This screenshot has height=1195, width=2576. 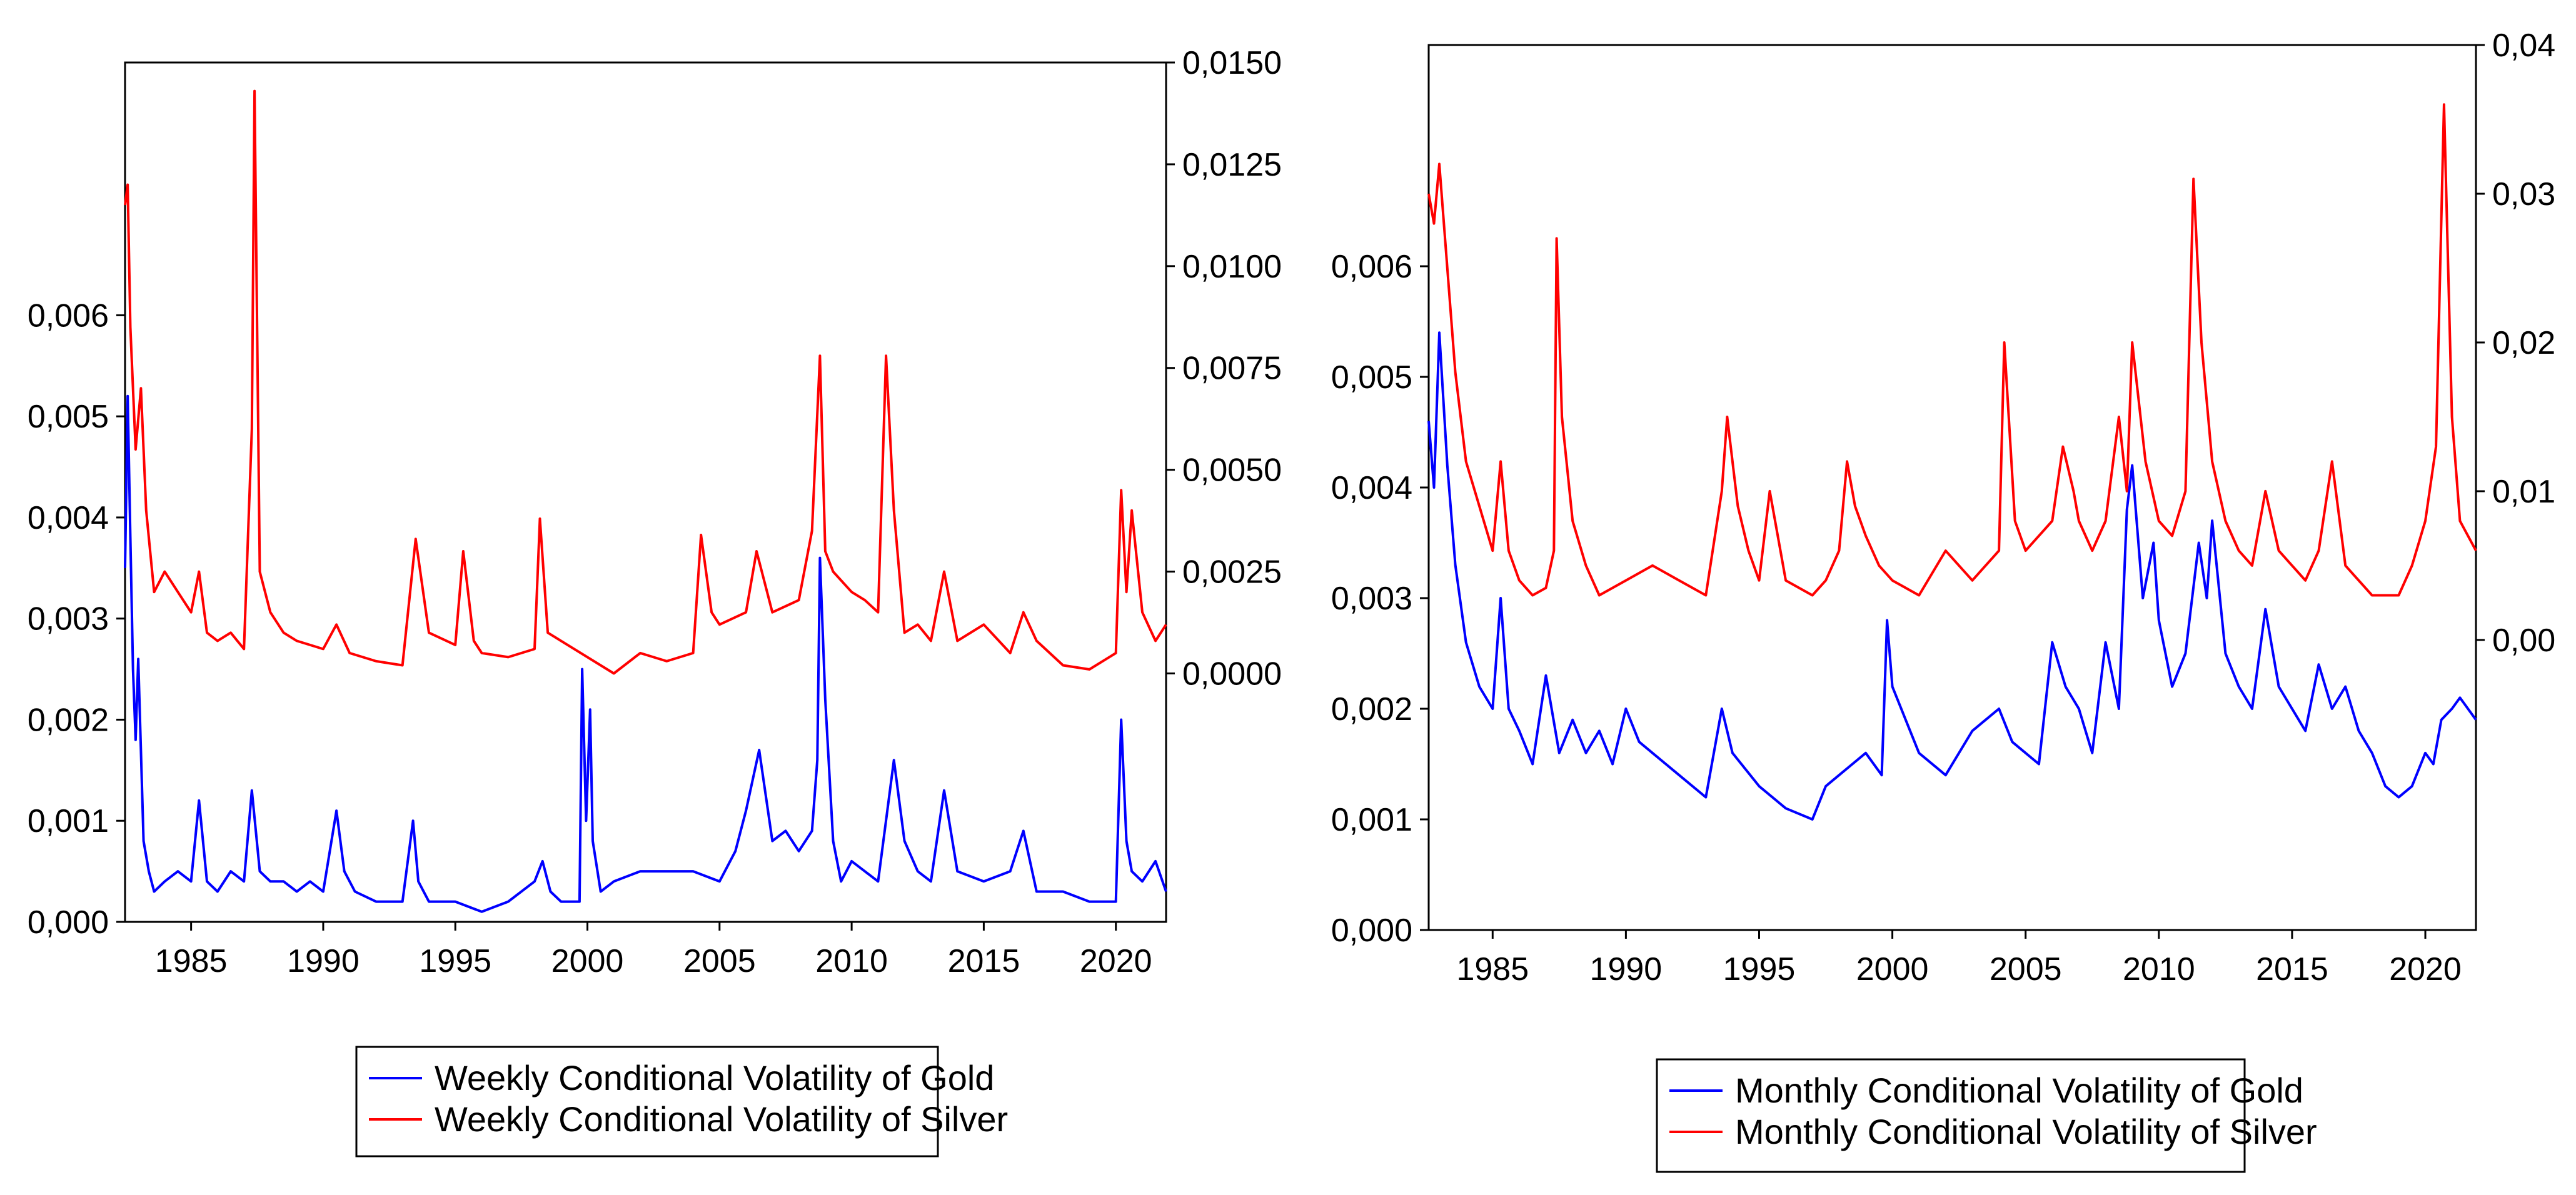 I want to click on right-axis-tick-label: 0,00, so click(x=2523, y=640).